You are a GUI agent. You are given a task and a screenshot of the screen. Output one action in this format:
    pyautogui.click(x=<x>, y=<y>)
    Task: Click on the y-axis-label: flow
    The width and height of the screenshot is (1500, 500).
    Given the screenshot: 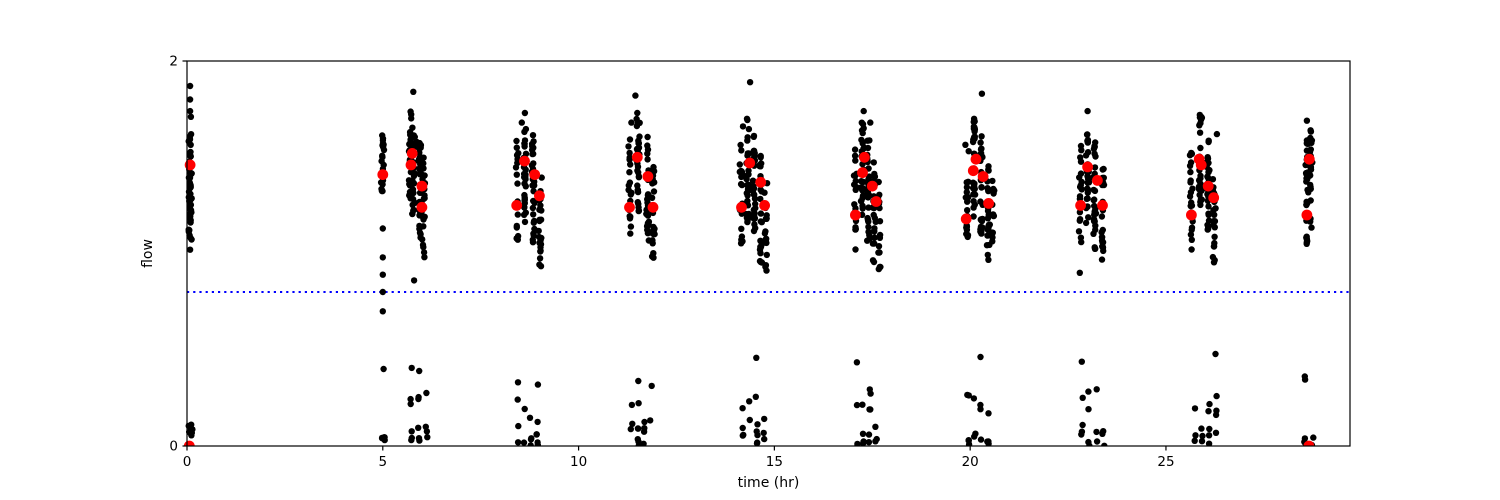 What is the action you would take?
    pyautogui.click(x=148, y=253)
    